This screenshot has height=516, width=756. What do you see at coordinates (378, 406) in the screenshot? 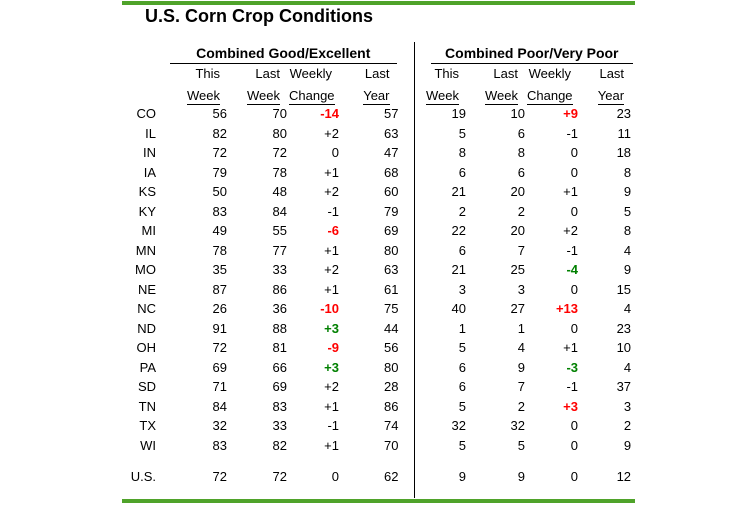
I see `good-last-year-cell: 86` at bounding box center [378, 406].